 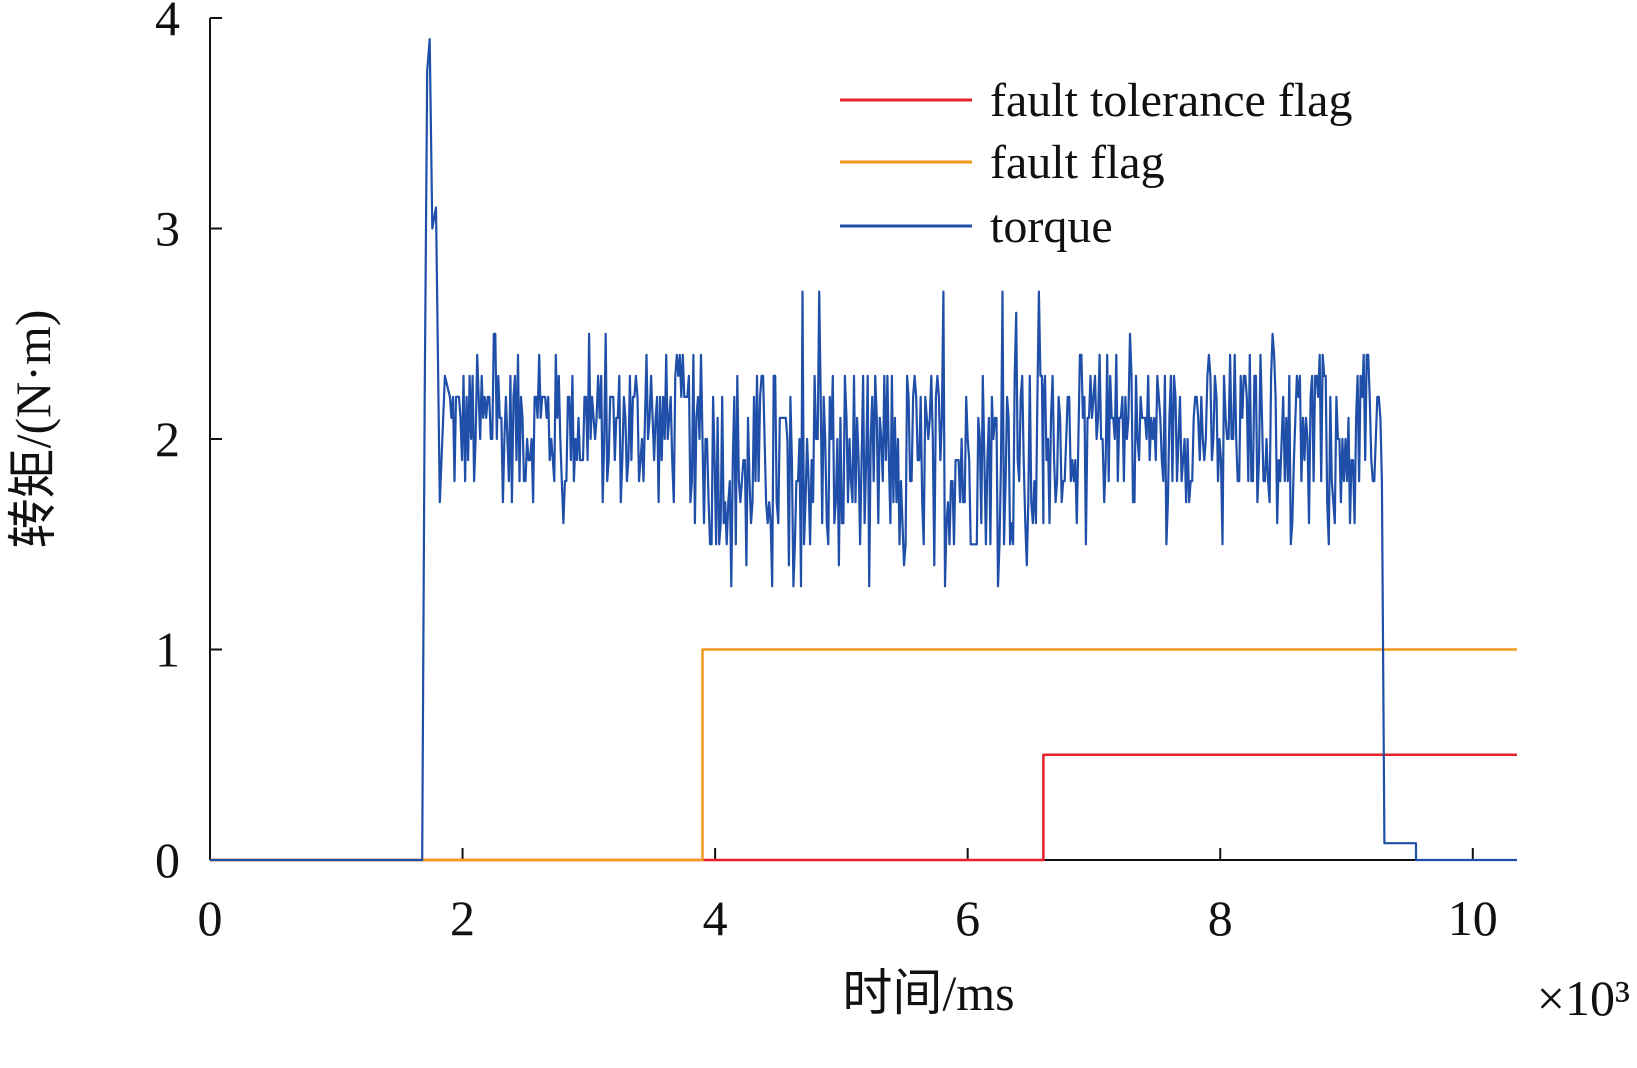 I want to click on x-axis-multiplier: ×10³, so click(x=1583, y=998).